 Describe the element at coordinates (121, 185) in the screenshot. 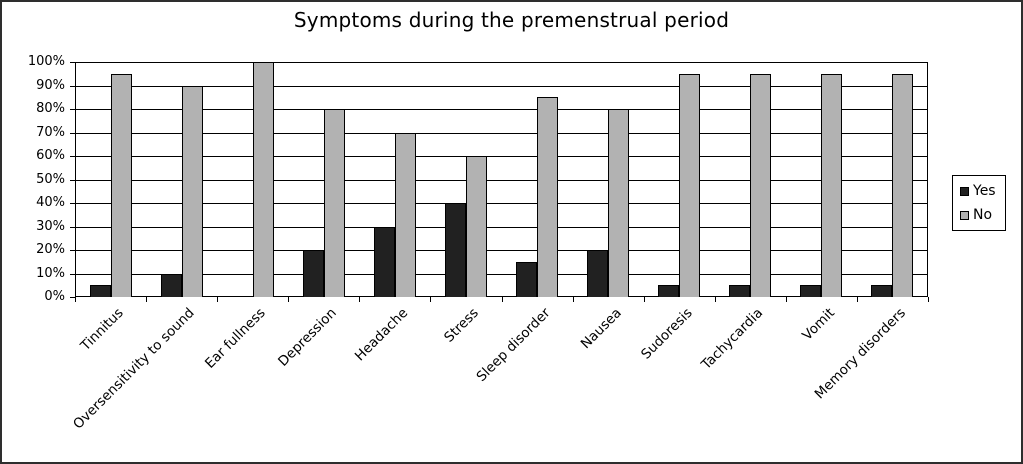

I see `bar-no-tinnitus` at that location.